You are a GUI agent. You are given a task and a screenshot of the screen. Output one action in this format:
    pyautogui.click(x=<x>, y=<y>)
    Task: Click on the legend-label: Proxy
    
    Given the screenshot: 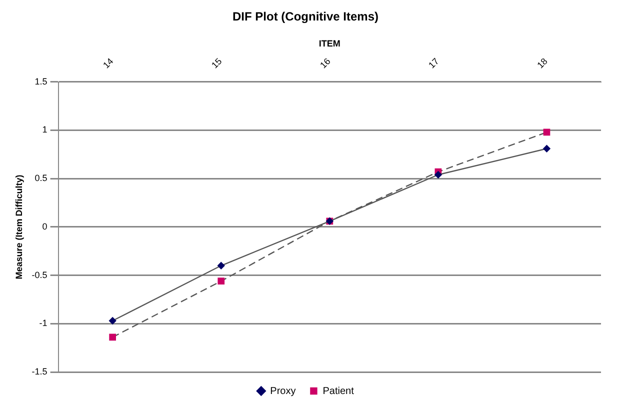 What is the action you would take?
    pyautogui.click(x=283, y=391)
    